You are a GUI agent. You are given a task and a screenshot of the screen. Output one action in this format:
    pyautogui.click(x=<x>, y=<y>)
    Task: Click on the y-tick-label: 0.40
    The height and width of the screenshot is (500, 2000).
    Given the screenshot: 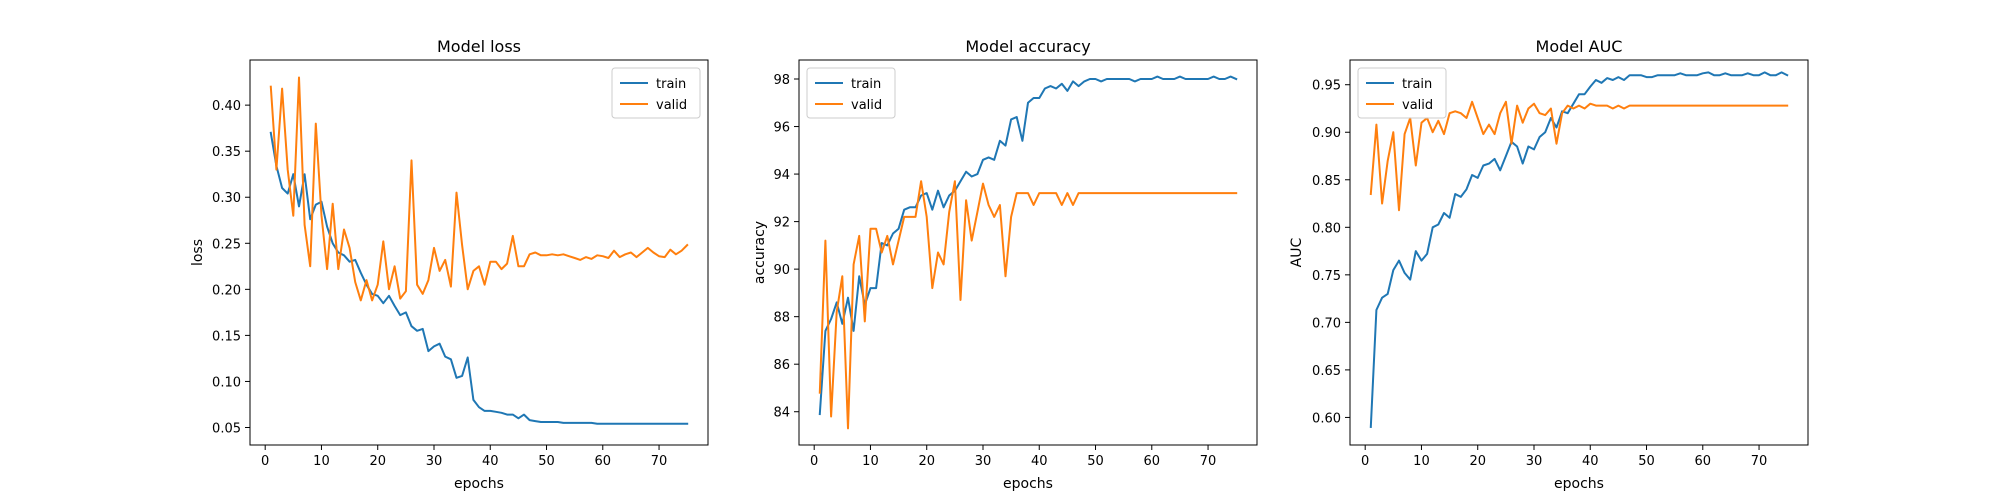 What is the action you would take?
    pyautogui.click(x=226, y=106)
    